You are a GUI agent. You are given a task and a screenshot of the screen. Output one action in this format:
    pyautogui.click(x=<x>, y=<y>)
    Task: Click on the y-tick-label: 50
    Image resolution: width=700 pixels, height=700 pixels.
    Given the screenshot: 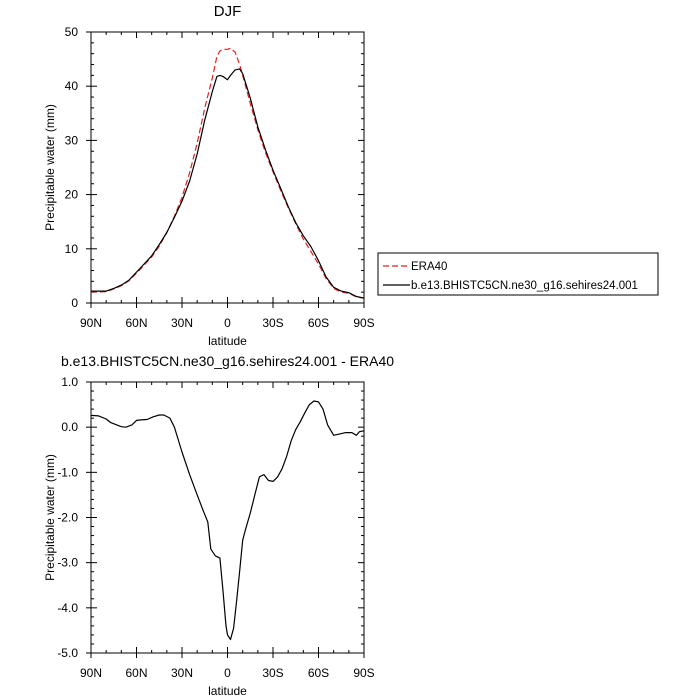 What is the action you would take?
    pyautogui.click(x=72, y=32)
    